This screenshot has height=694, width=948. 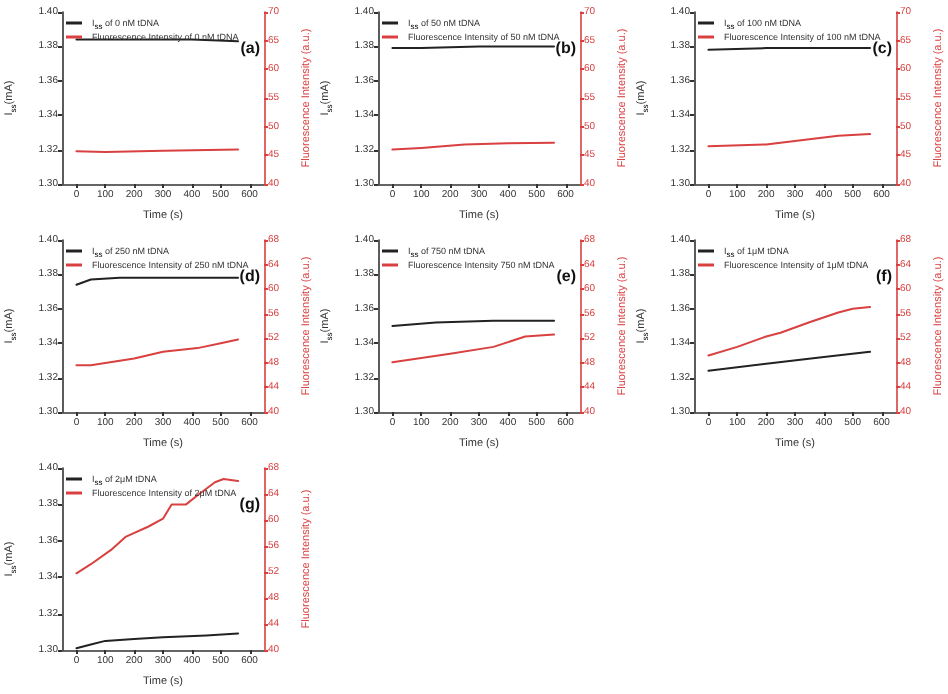 What do you see at coordinates (884, 276) in the screenshot?
I see `annotation: (f)` at bounding box center [884, 276].